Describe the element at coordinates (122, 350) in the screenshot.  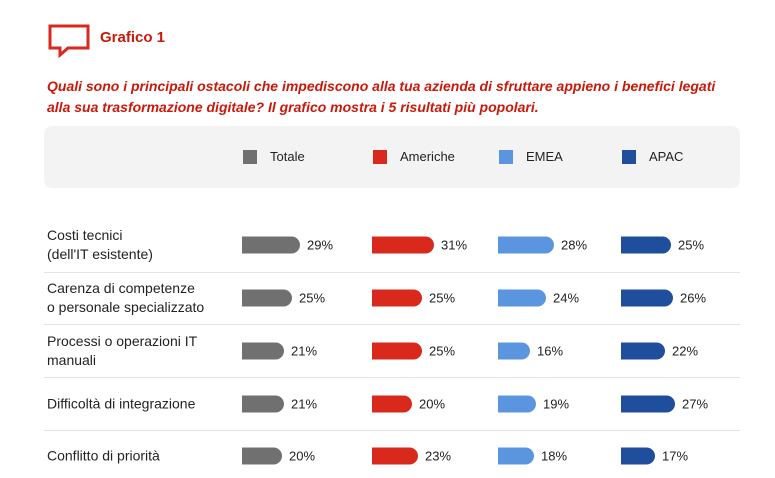
I see `category-label: Processi o operazioni IT manuali` at that location.